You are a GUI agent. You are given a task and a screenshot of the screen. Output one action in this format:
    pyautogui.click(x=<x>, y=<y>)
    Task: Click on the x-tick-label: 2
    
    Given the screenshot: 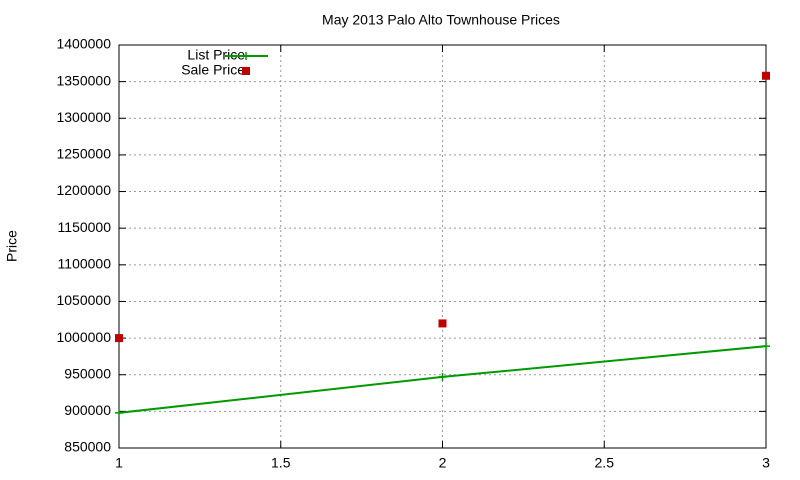 What is the action you would take?
    pyautogui.click(x=443, y=463)
    